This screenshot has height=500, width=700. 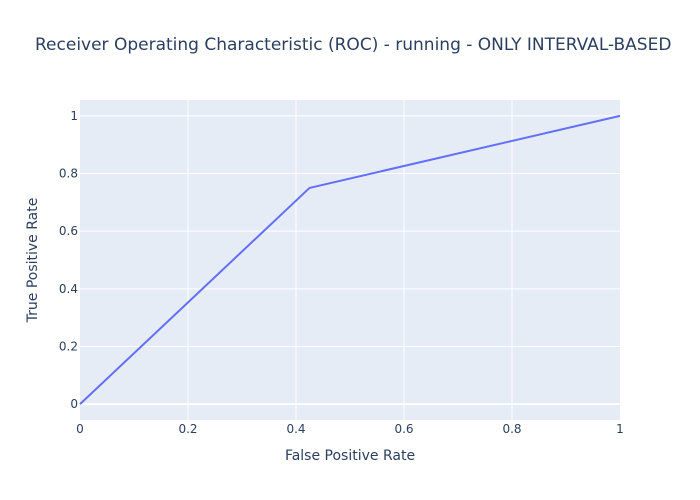 What do you see at coordinates (68, 174) in the screenshot?
I see `y-tick-label: 0.8` at bounding box center [68, 174].